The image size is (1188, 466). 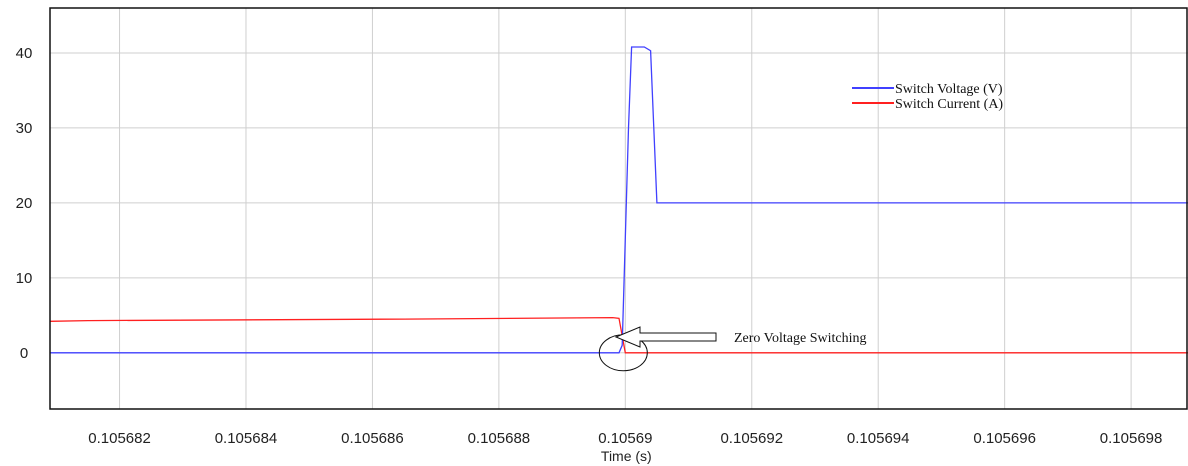 I want to click on y-tick-label: 20, so click(x=24, y=203).